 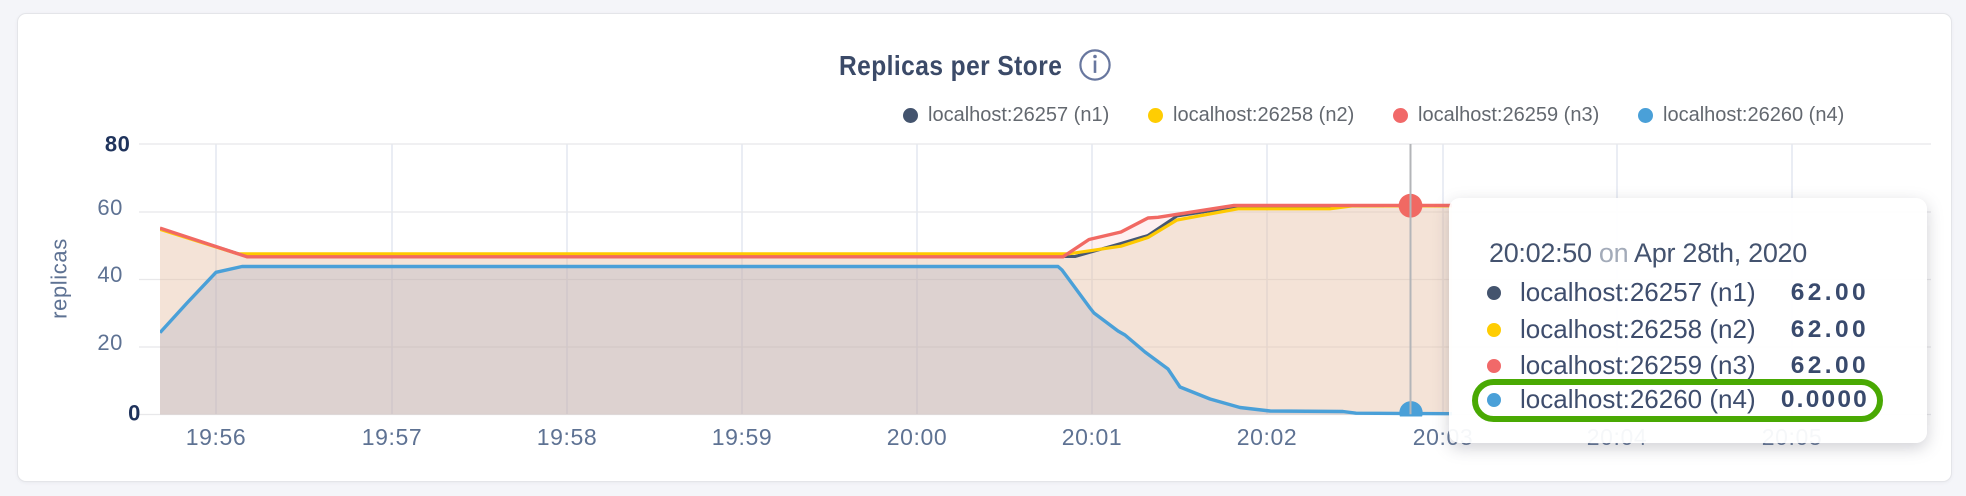 What do you see at coordinates (567, 437) in the screenshot?
I see `svg-text: 19:58` at bounding box center [567, 437].